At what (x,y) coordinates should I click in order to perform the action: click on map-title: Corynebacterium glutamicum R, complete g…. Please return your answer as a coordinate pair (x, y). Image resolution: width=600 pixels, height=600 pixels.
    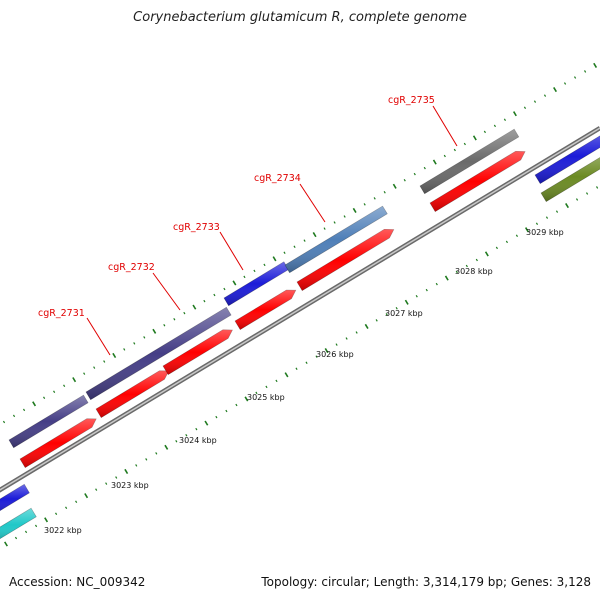
    Looking at the image, I should click on (300, 17).